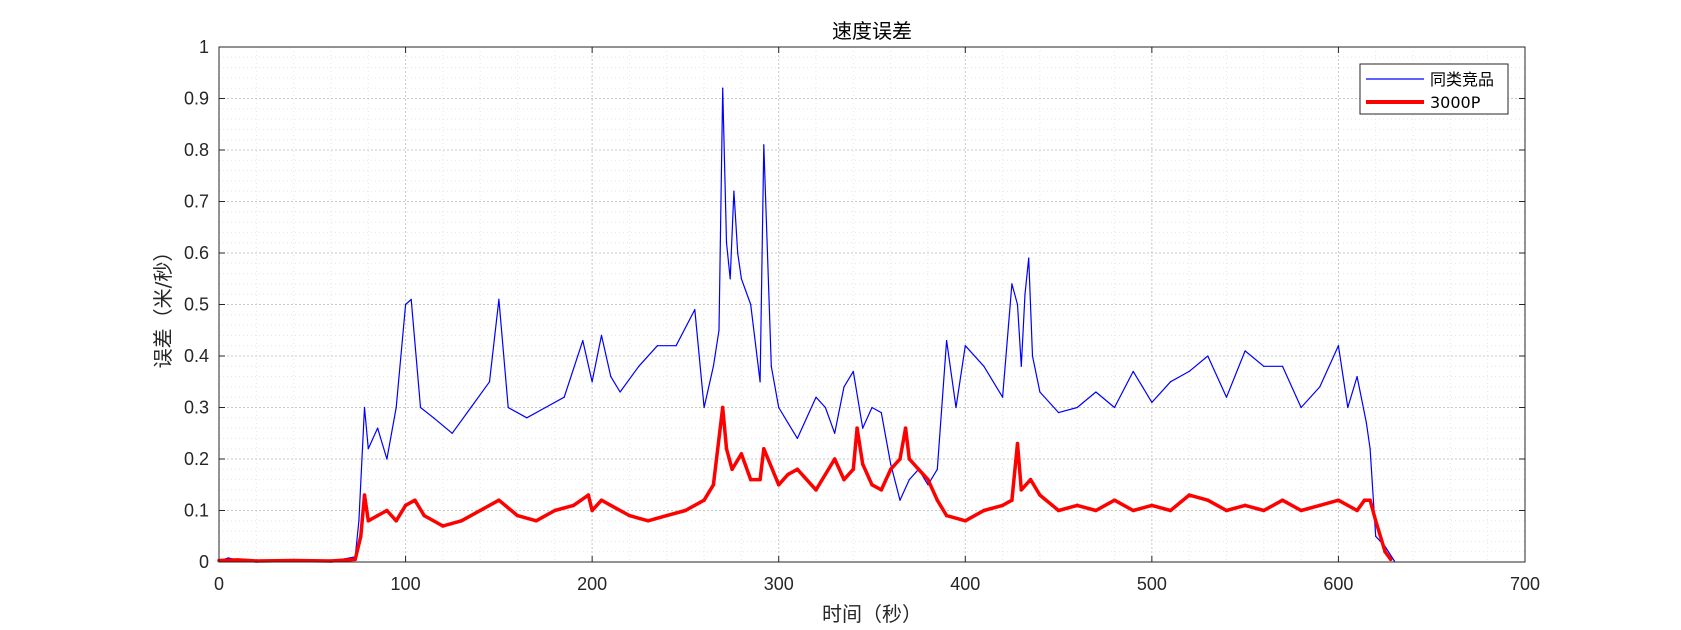  I want to click on y-tick-label: 0.7, so click(196, 202).